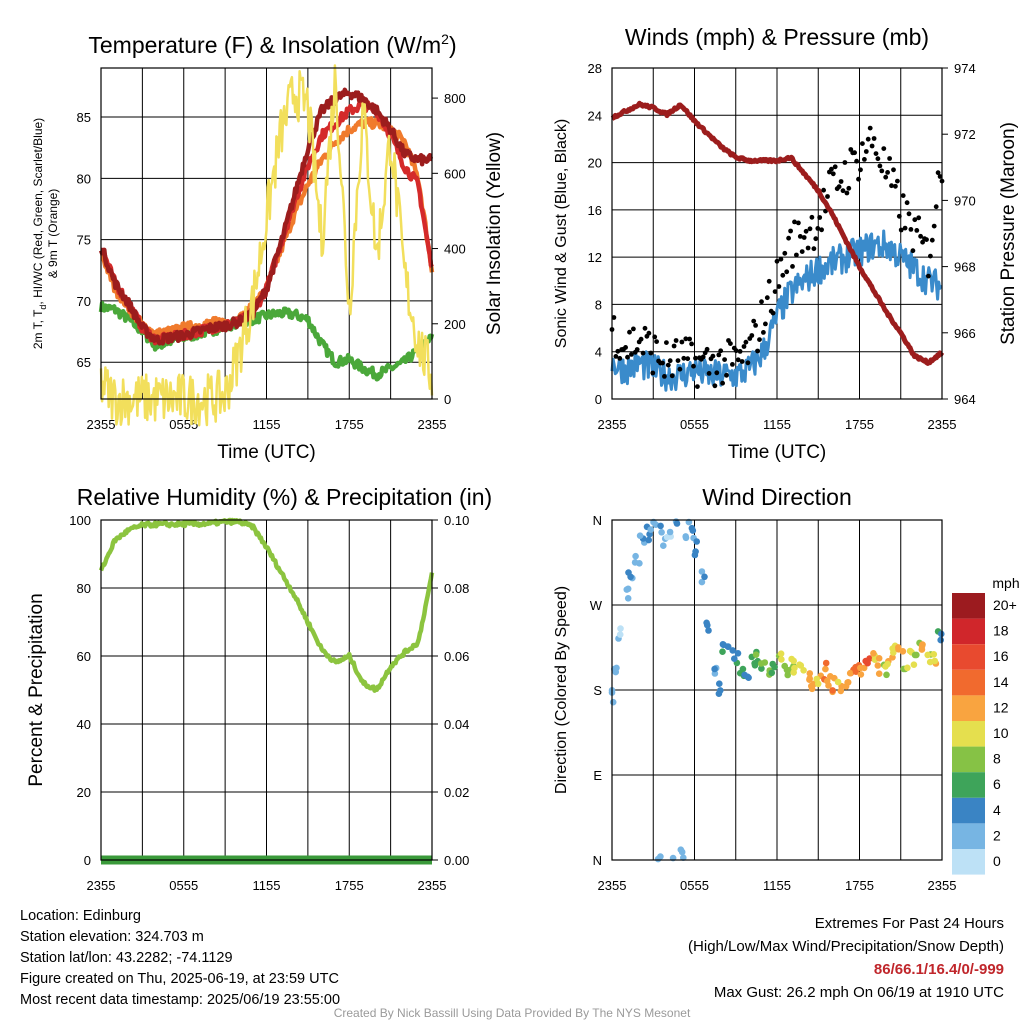  What do you see at coordinates (776, 310) in the screenshot?
I see `sonic-wind-line` at bounding box center [776, 310].